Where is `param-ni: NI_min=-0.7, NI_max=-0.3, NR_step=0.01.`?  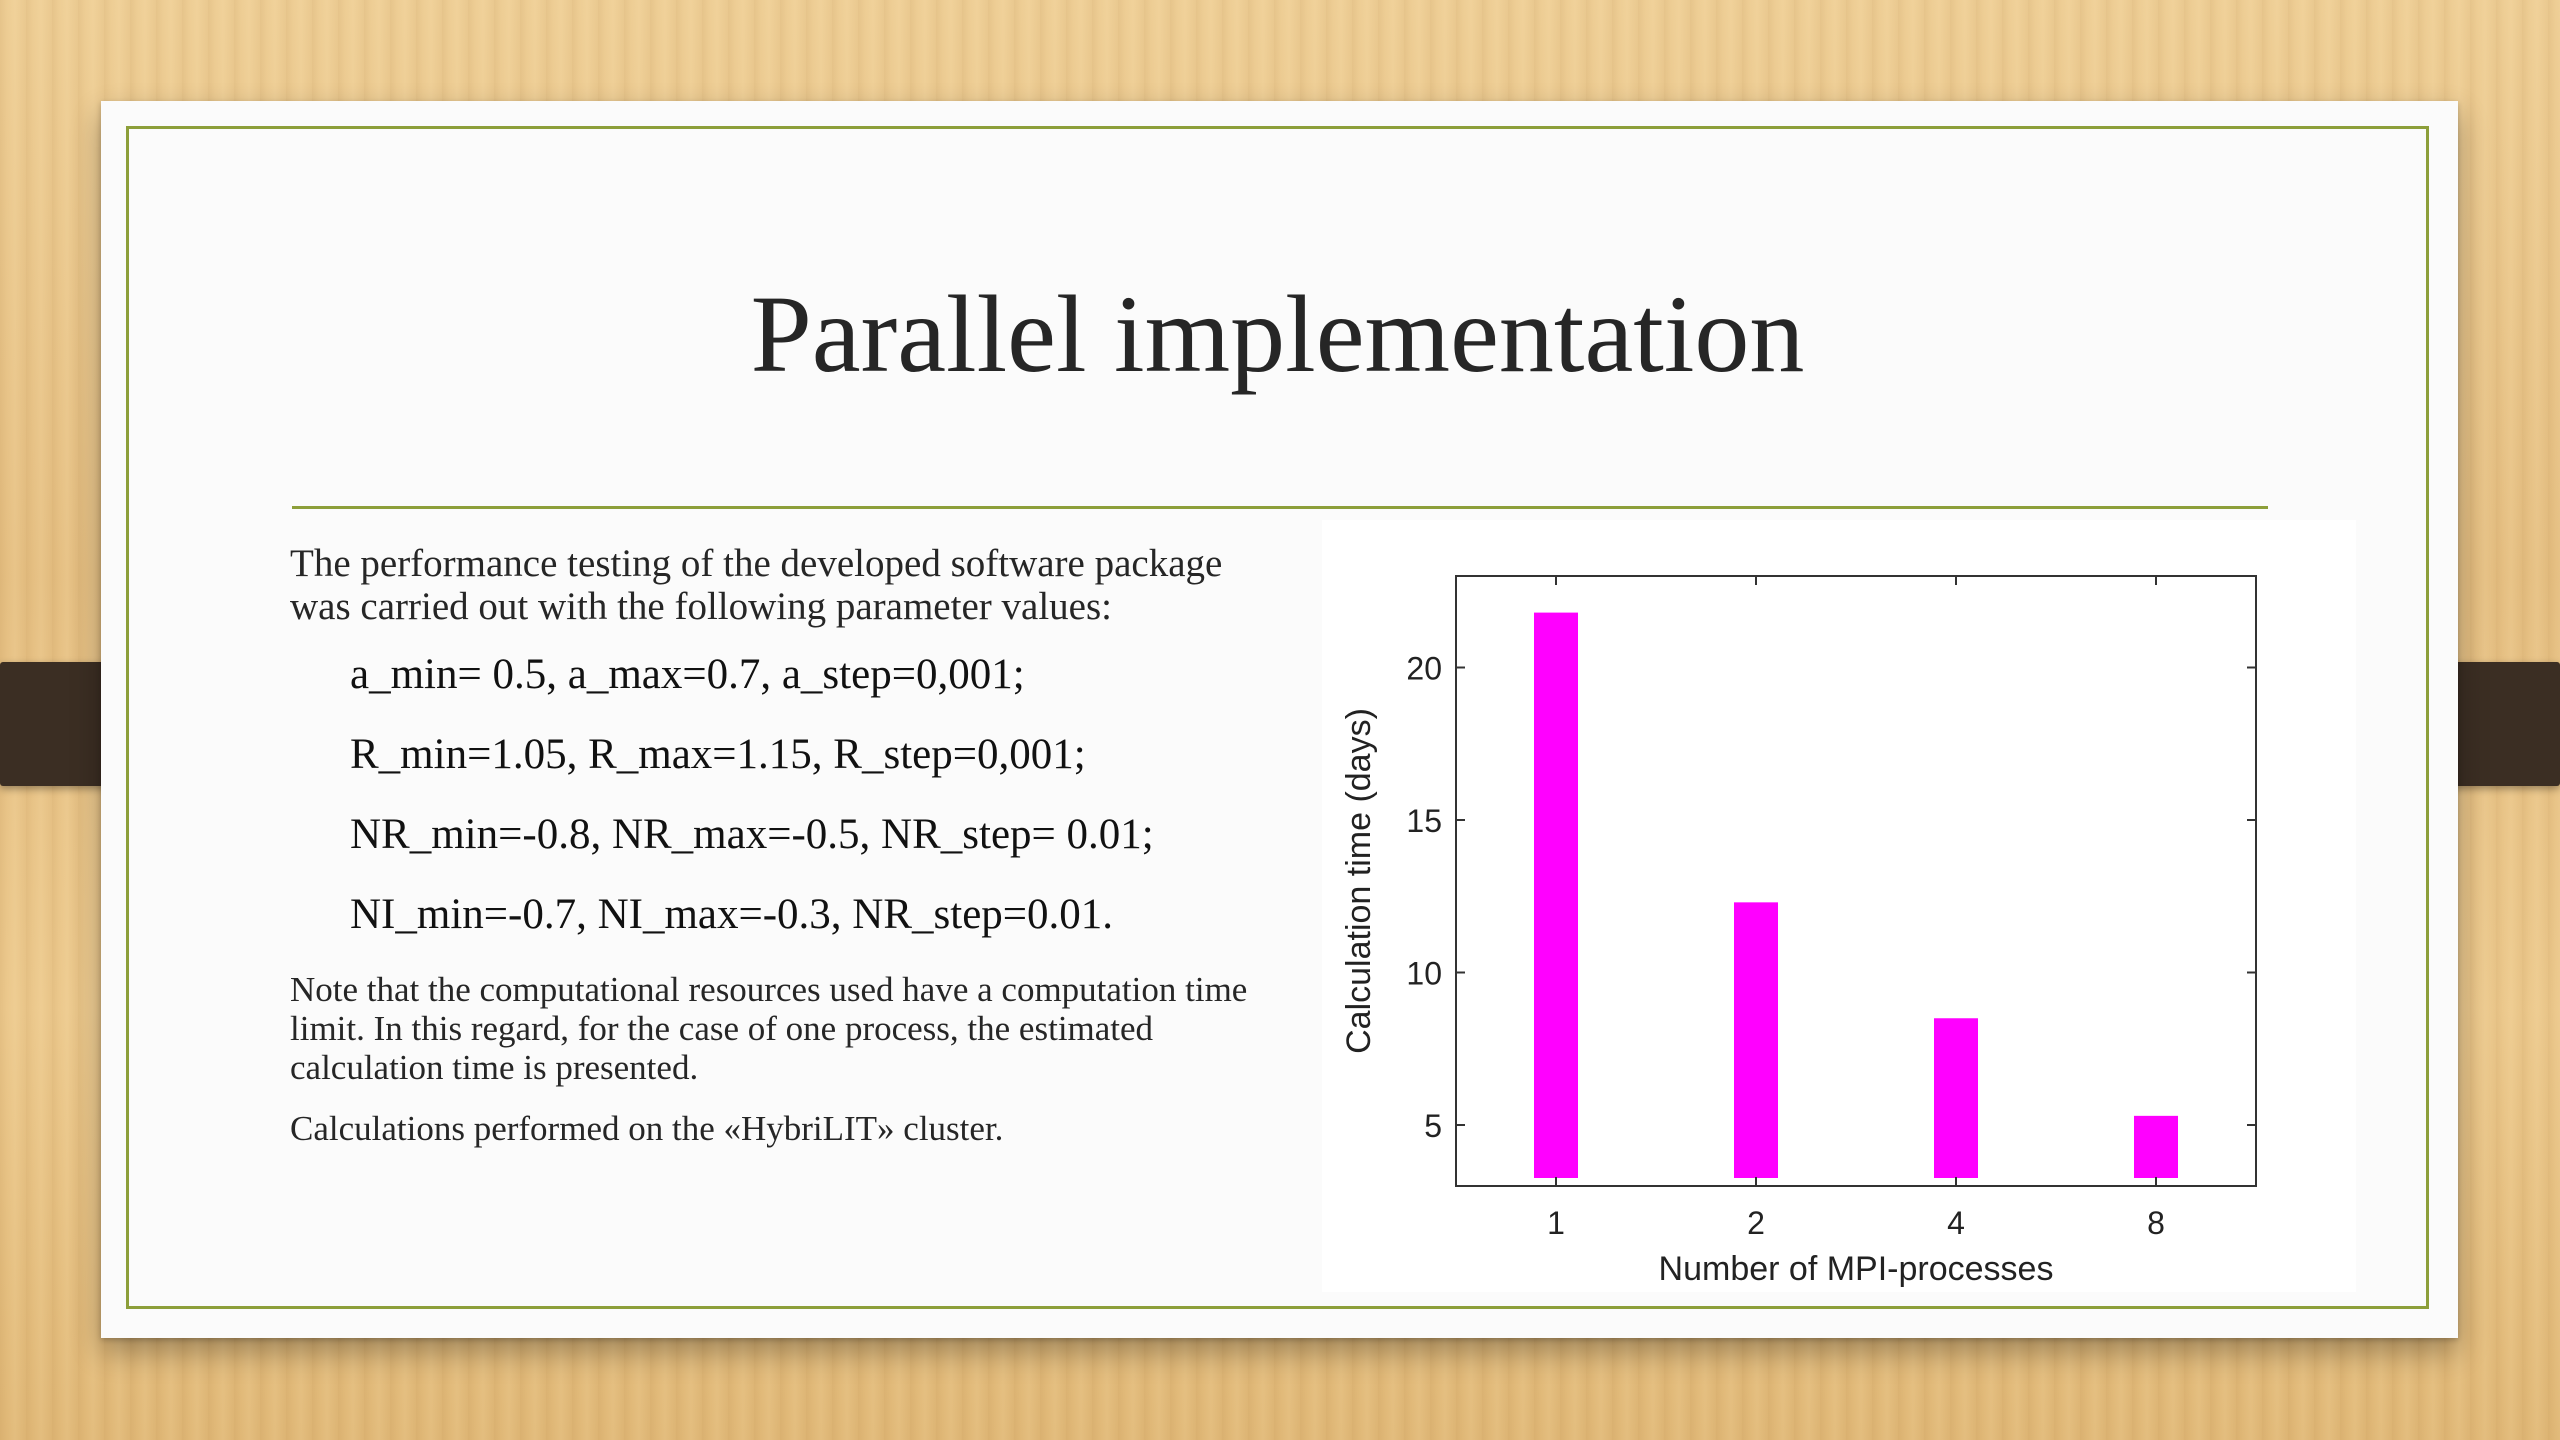
param-ni: NI_min=-0.7, NI_max=-0.3, NR_step=0.01. is located at coordinates (732, 914).